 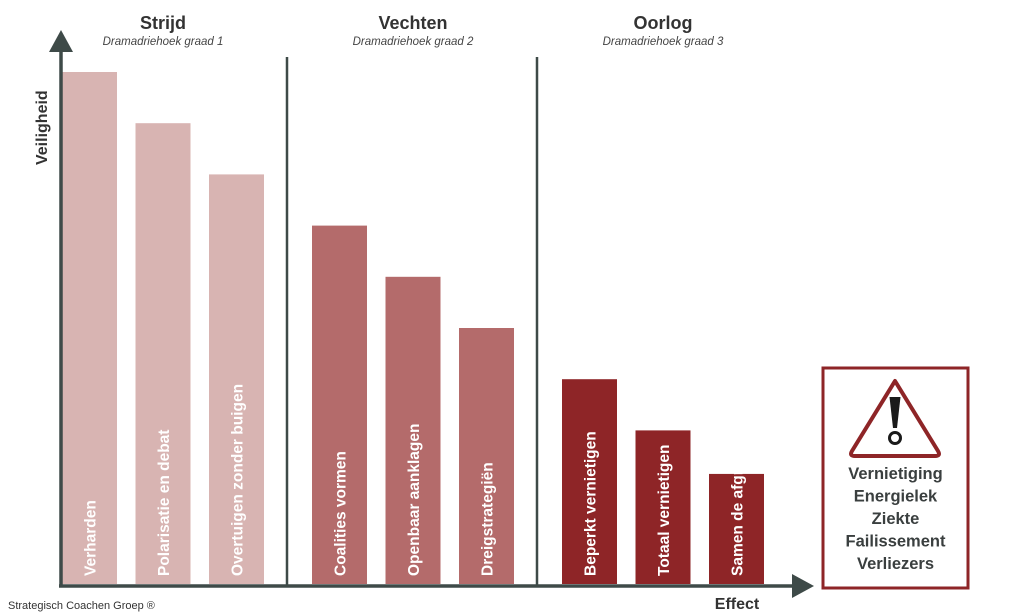 What do you see at coordinates (591, 503) in the screenshot?
I see `bar-label: Beperkt vernietigen` at bounding box center [591, 503].